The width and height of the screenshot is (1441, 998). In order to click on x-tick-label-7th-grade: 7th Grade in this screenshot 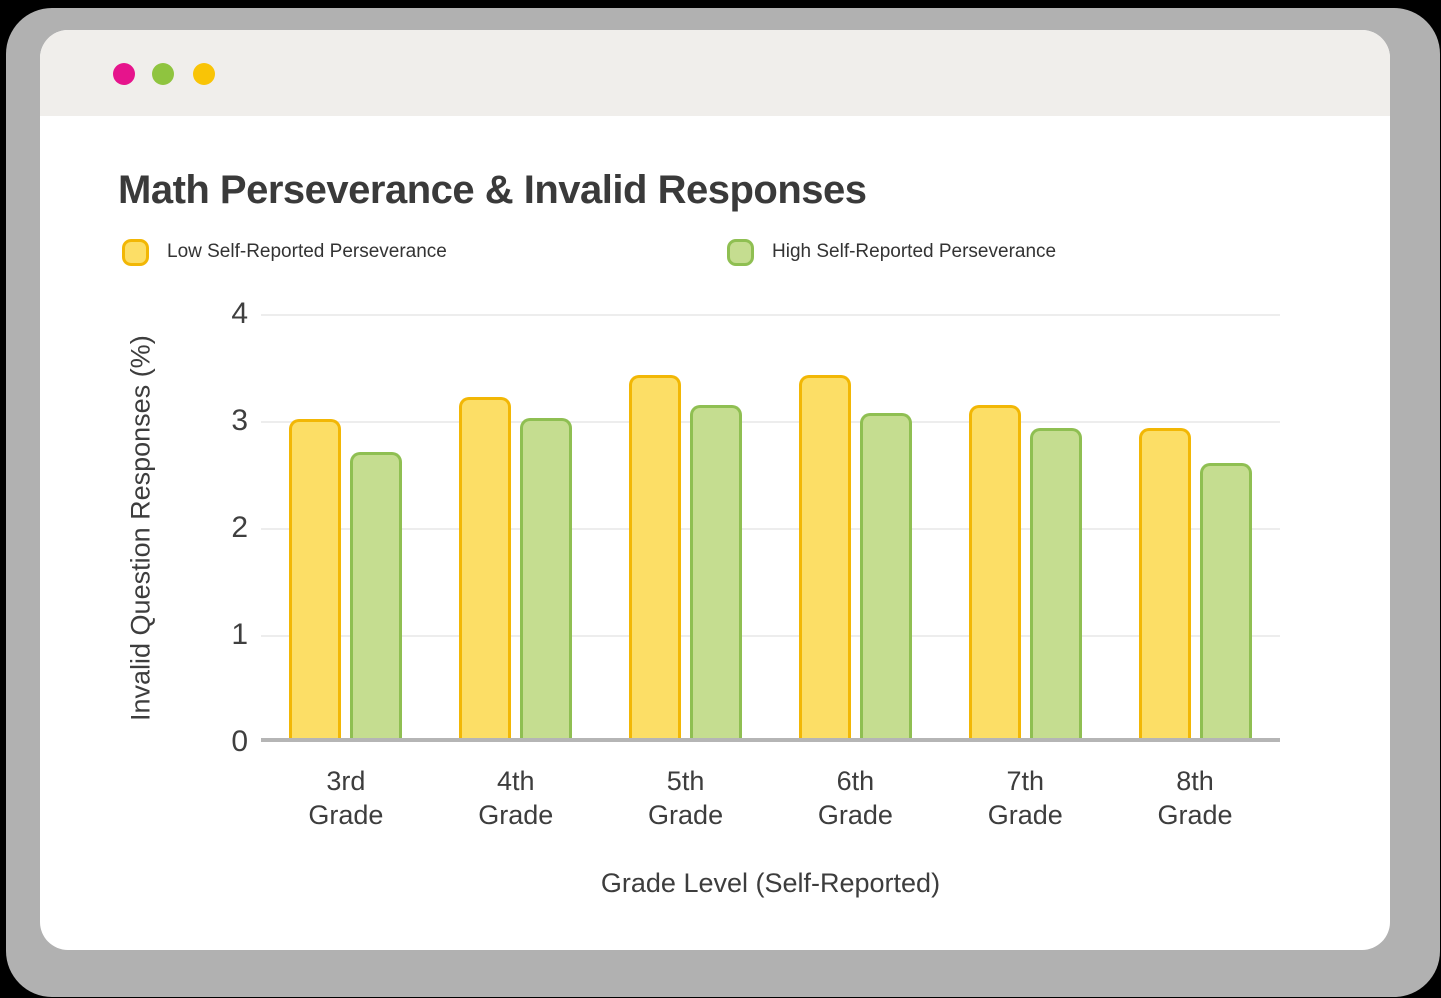, I will do `click(1025, 798)`.